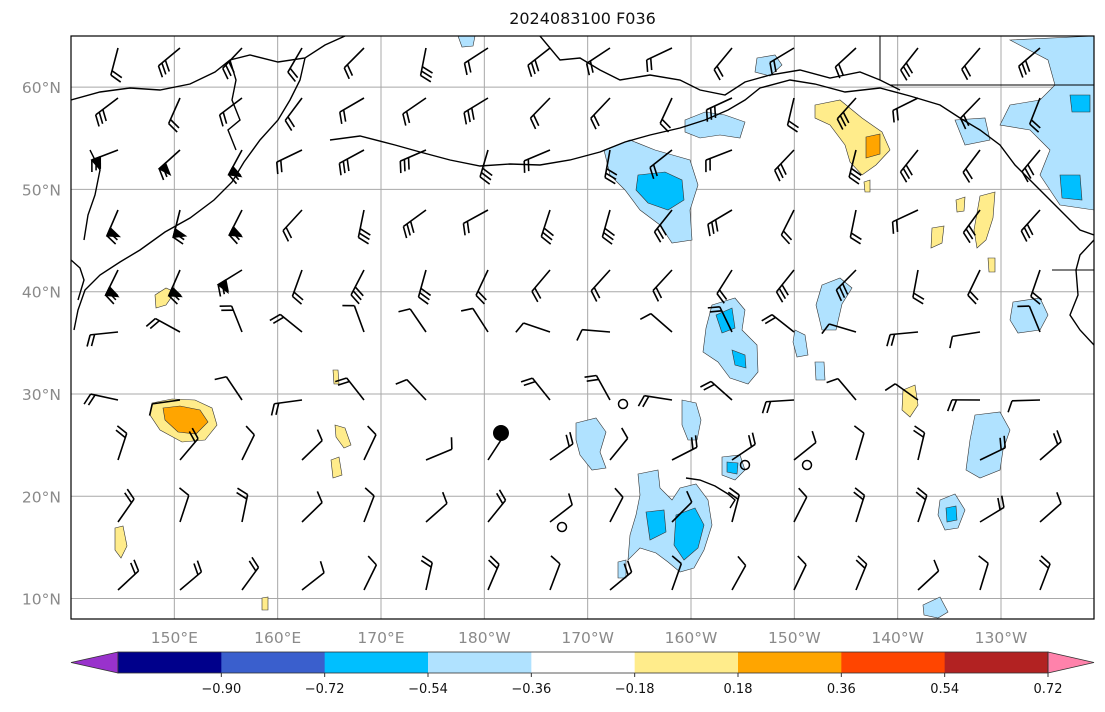 This screenshot has width=1105, height=712. What do you see at coordinates (635, 689) in the screenshot?
I see `colorbar-tick-label: −0.18` at bounding box center [635, 689].